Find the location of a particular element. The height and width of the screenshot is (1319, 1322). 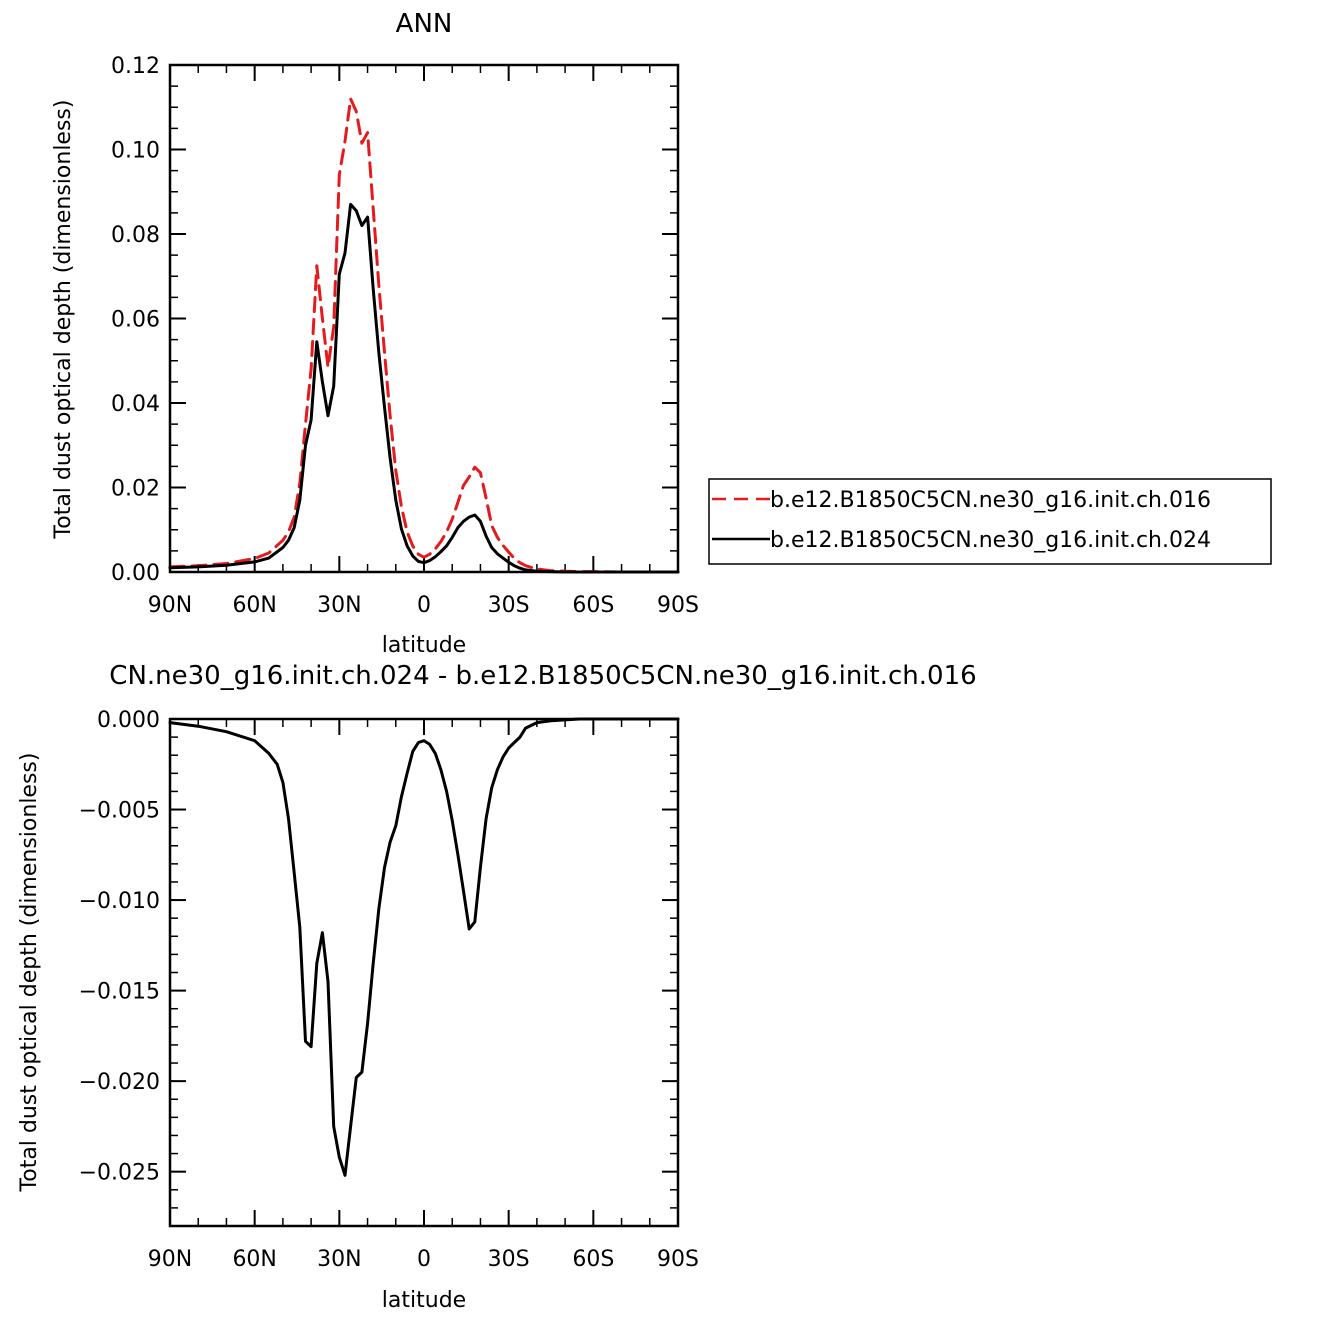

bottom-y-tick-label: −0.025 is located at coordinates (119, 1173).